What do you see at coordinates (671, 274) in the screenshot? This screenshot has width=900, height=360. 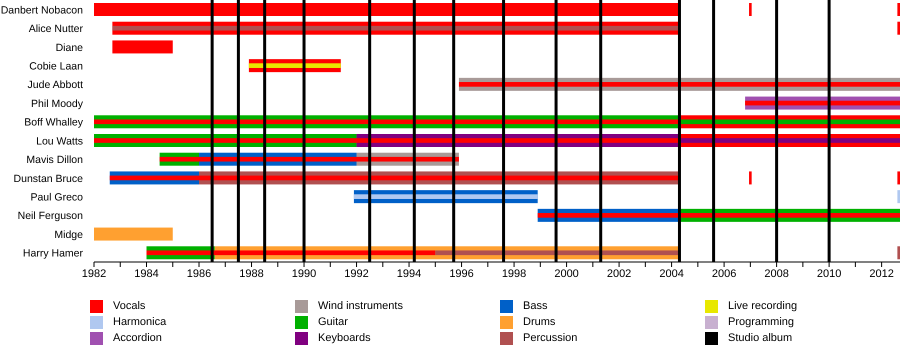 I see `x-tick-label: 2004` at bounding box center [671, 274].